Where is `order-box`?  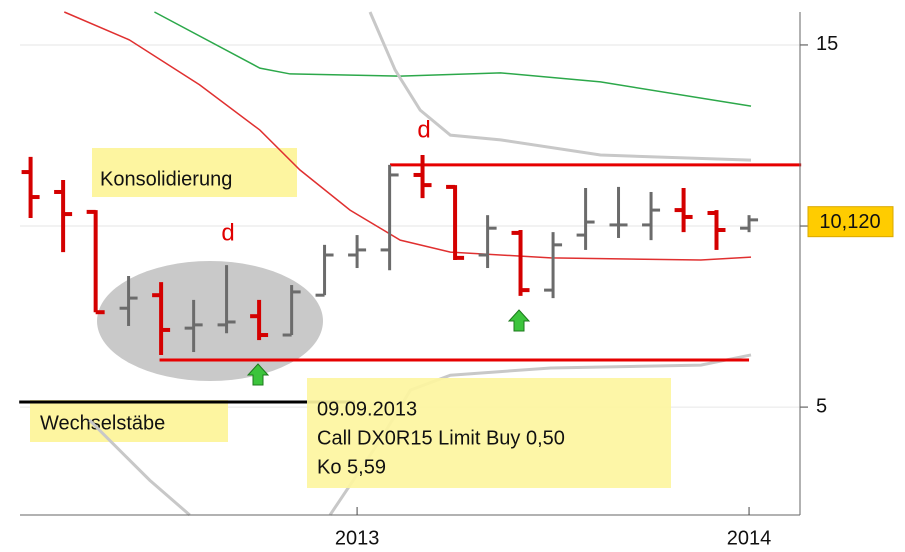 order-box is located at coordinates (489, 433).